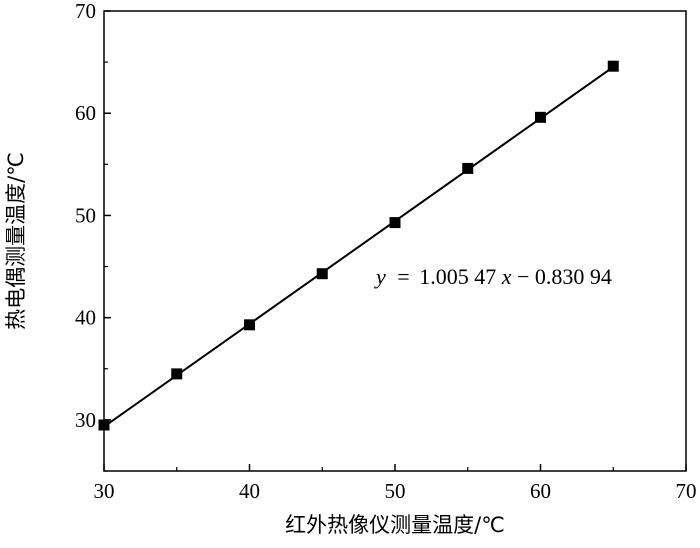 Image resolution: width=700 pixels, height=548 pixels. What do you see at coordinates (85, 215) in the screenshot?
I see `y-tick-label: 50` at bounding box center [85, 215].